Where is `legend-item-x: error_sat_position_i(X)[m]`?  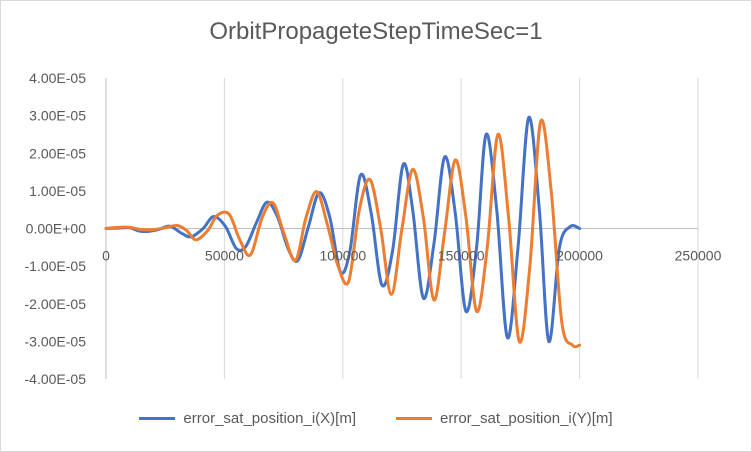
legend-item-x: error_sat_position_i(X)[m] is located at coordinates (247, 418).